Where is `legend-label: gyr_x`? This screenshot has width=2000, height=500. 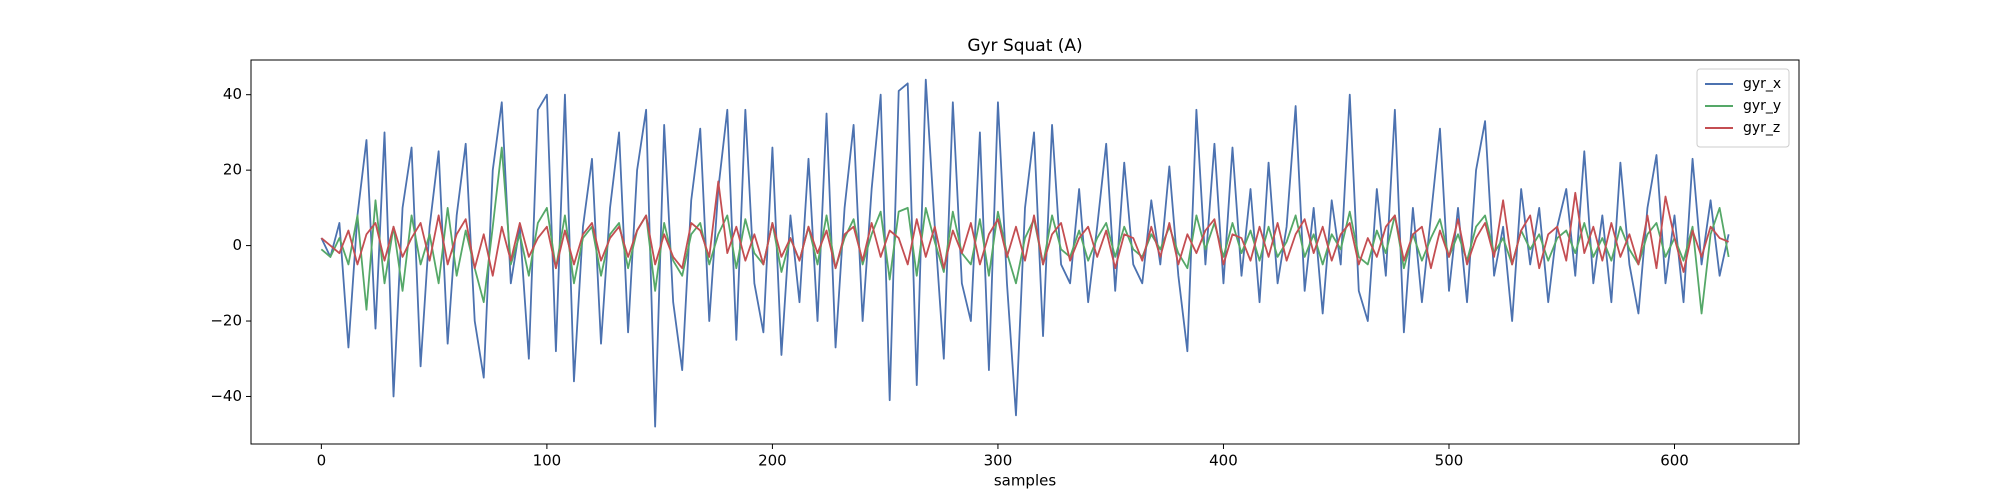
legend-label: gyr_x is located at coordinates (1762, 84).